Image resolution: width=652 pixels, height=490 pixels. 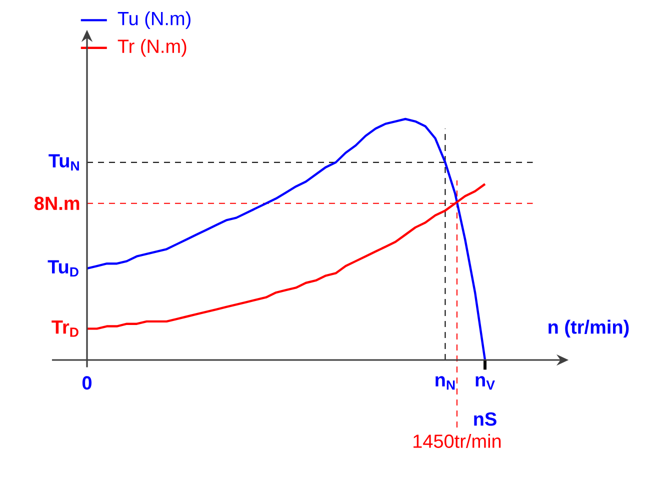 What do you see at coordinates (588, 329) in the screenshot?
I see `x-axis-title: n (tr/min)` at bounding box center [588, 329].